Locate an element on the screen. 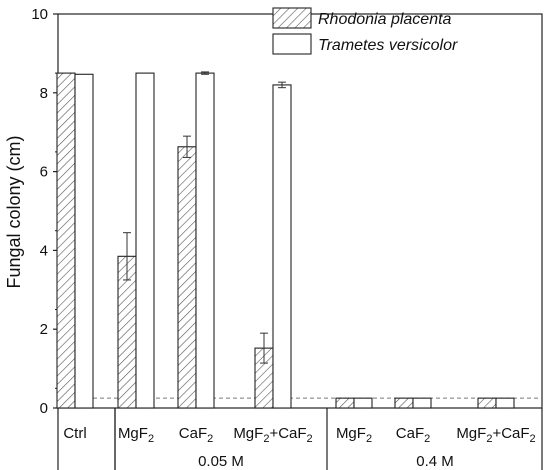 The width and height of the screenshot is (550, 470). label-text: Ctrl is located at coordinates (74, 433).